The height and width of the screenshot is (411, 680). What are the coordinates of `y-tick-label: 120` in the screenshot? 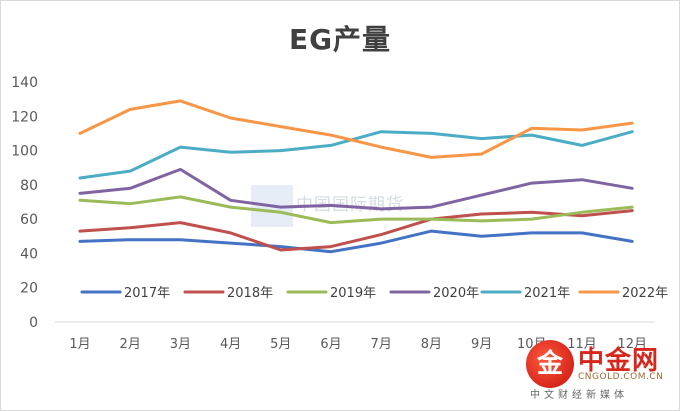 It's located at (24, 117).